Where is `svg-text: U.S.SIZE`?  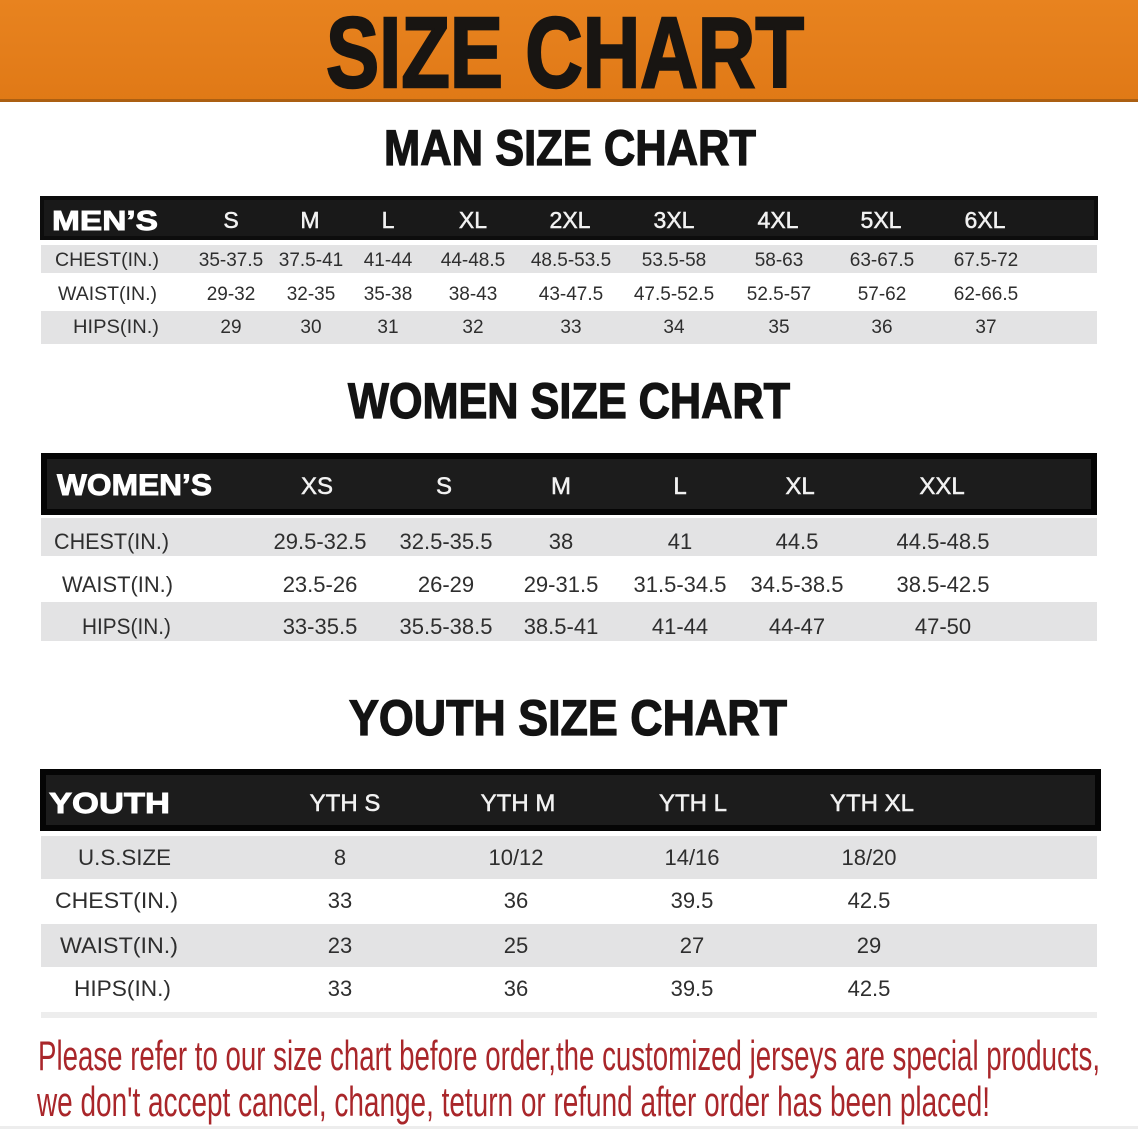 svg-text: U.S.SIZE is located at coordinates (124, 857).